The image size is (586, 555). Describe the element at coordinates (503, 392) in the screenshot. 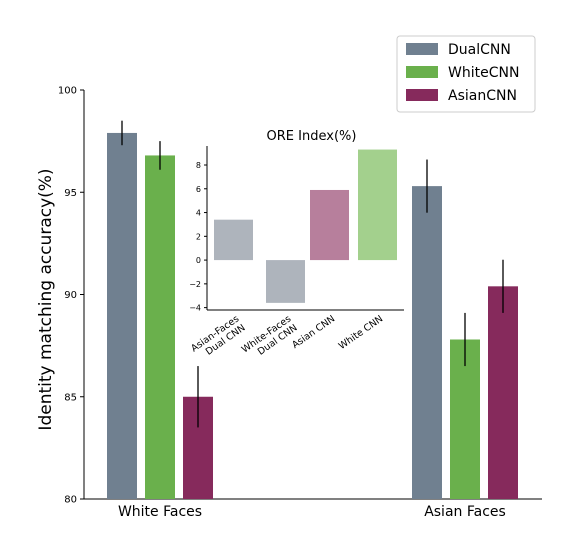

I see `bar-asiancnn-asian-faces` at that location.